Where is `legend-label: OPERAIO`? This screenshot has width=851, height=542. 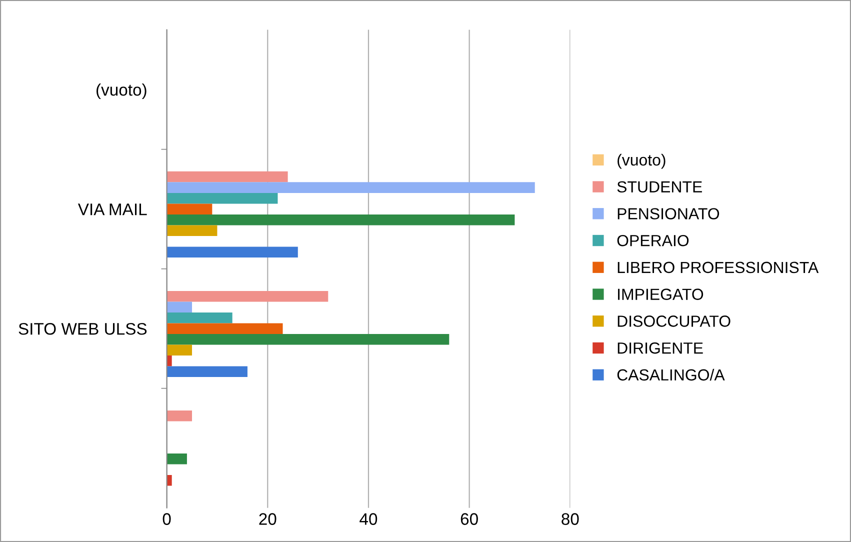 legend-label: OPERAIO is located at coordinates (653, 240).